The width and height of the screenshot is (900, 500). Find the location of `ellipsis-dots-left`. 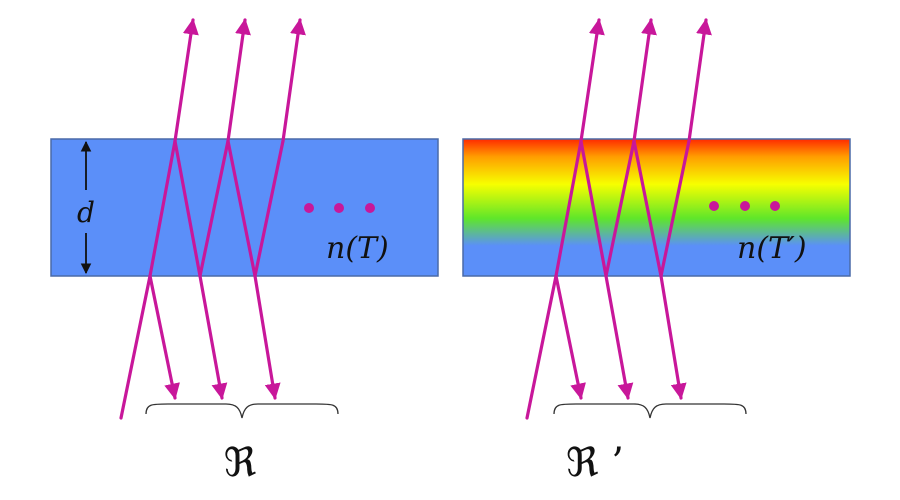

ellipsis-dots-left is located at coordinates (339, 208).